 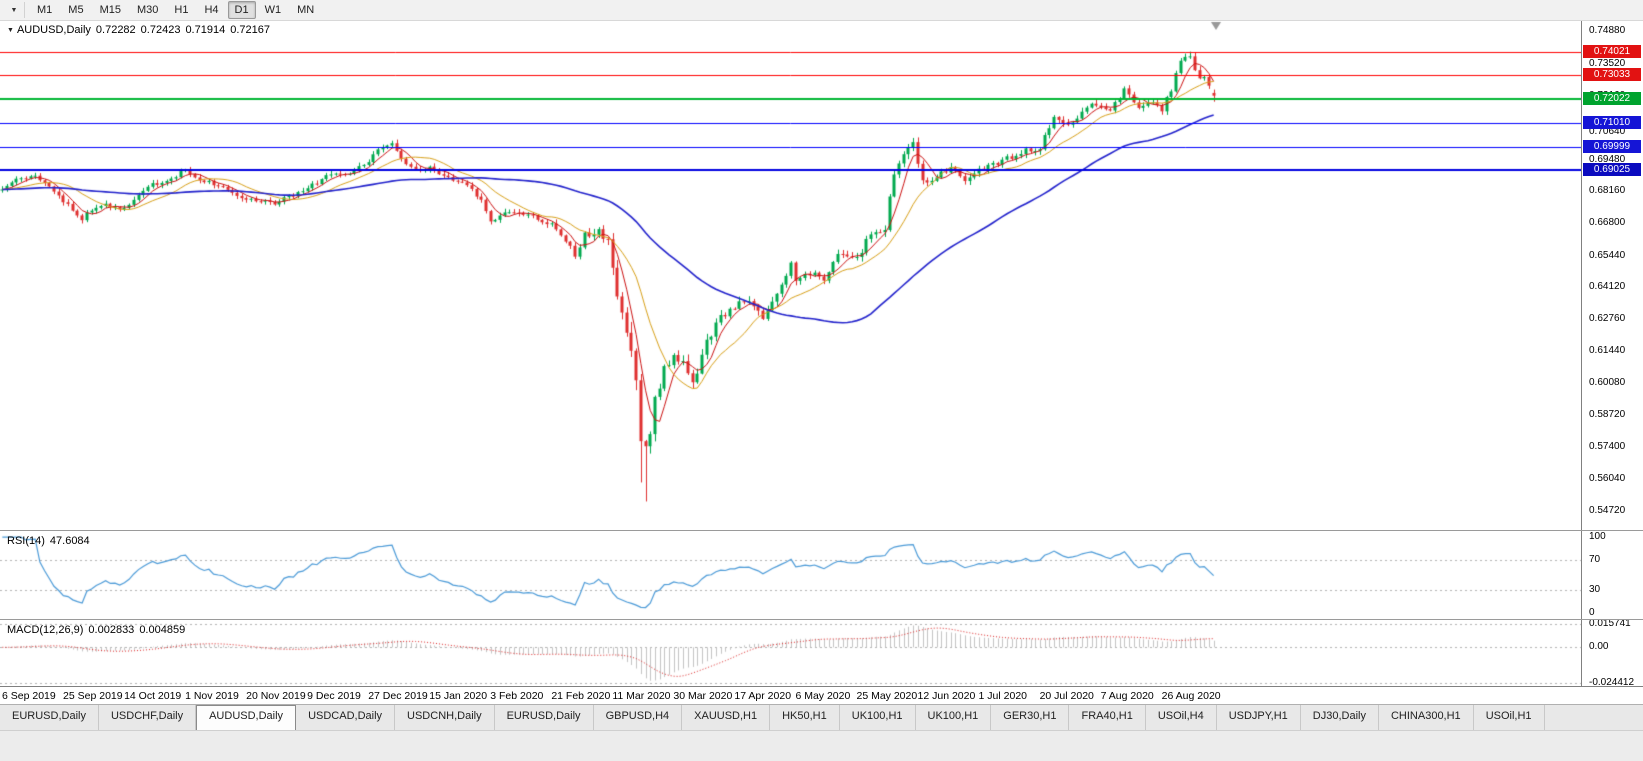 What do you see at coordinates (1607, 31) in the screenshot?
I see `price-tick: 0.74880` at bounding box center [1607, 31].